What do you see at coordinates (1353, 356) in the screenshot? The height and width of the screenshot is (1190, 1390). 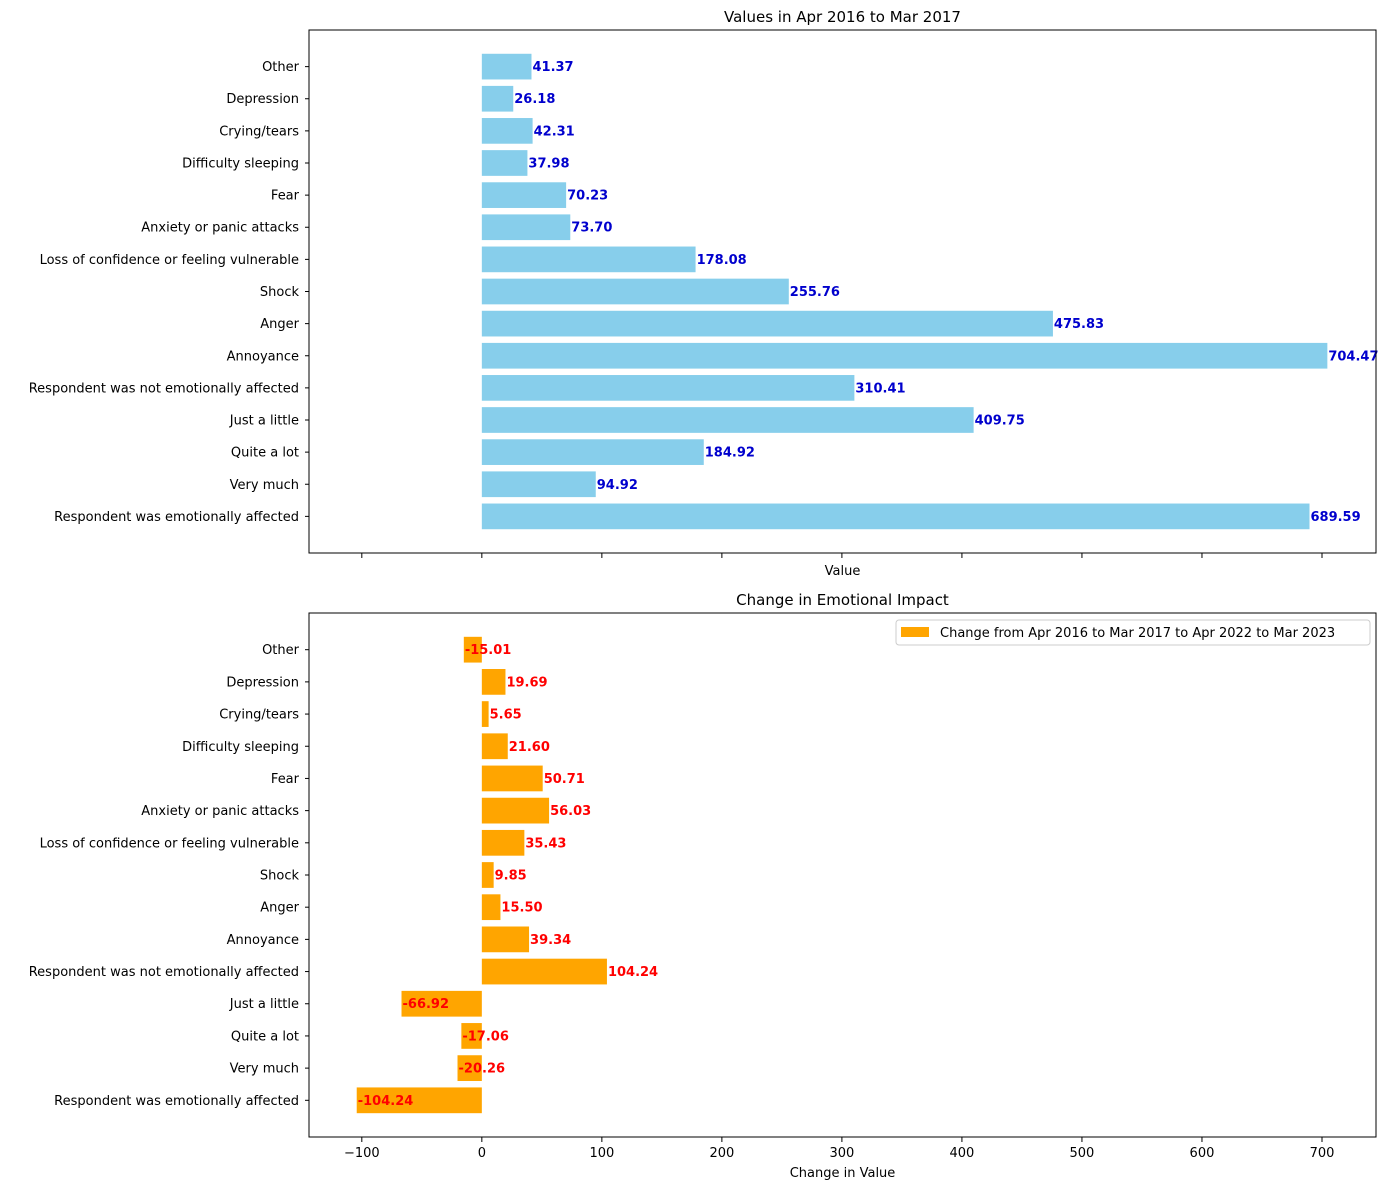 I see `data-label-5: 704.47` at bounding box center [1353, 356].